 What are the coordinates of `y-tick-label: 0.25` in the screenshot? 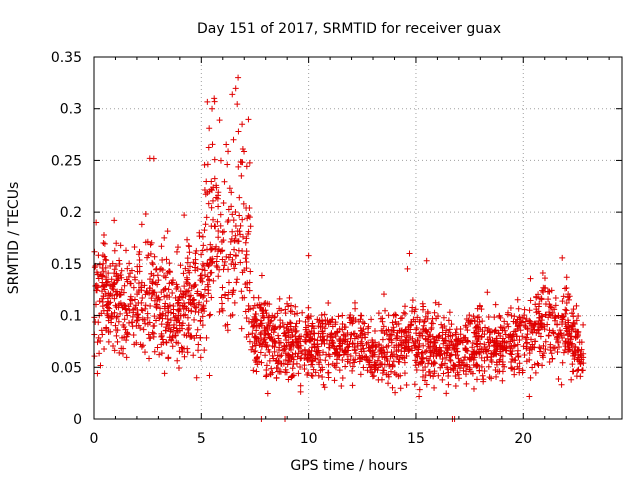 It's located at (66, 161).